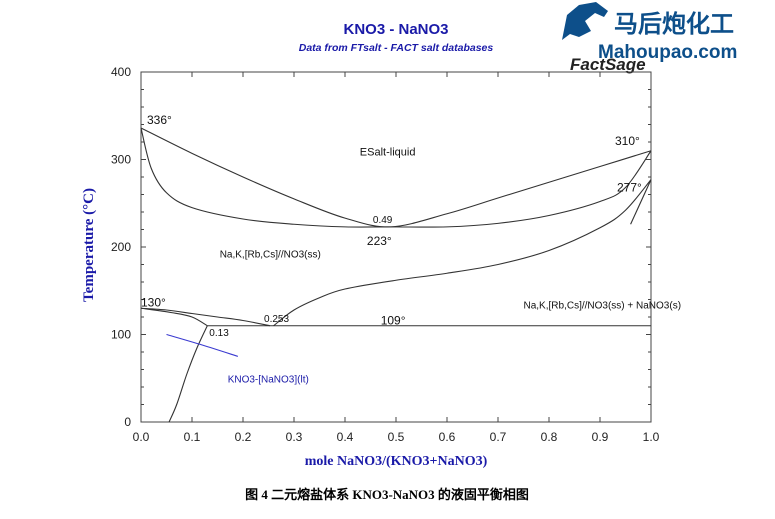 The image size is (775, 519). Describe the element at coordinates (243, 437) in the screenshot. I see `x-tick-label: 0.2` at that location.